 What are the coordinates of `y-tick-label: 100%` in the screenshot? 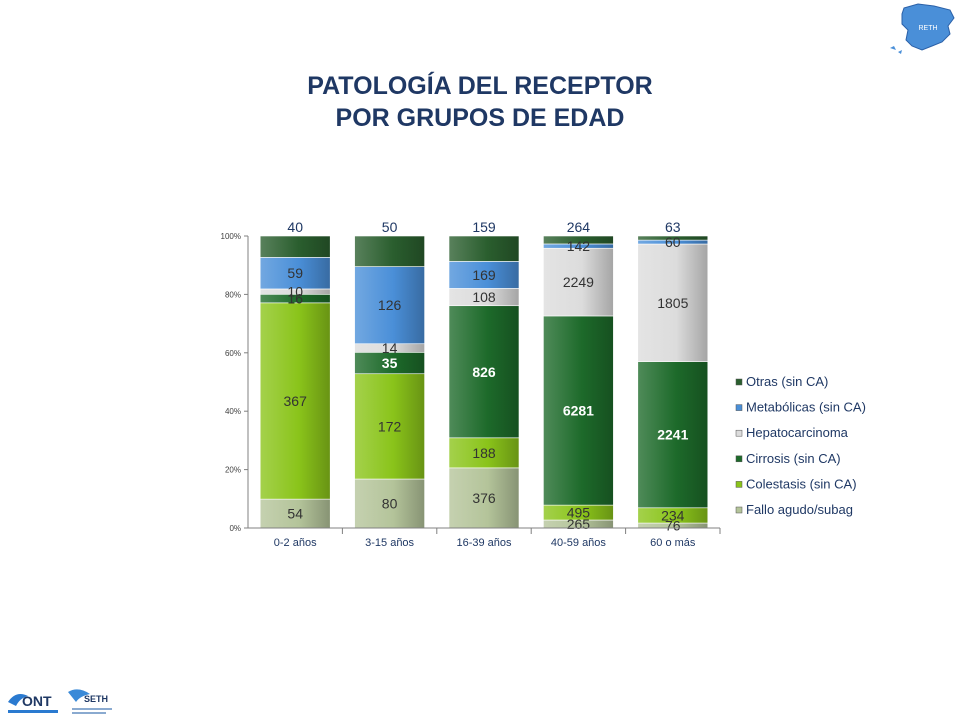 It's located at (231, 236).